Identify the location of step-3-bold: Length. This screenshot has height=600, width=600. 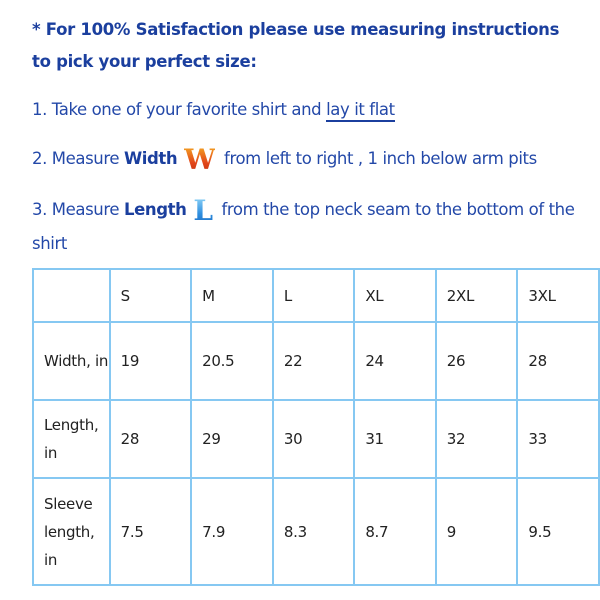
(155, 209).